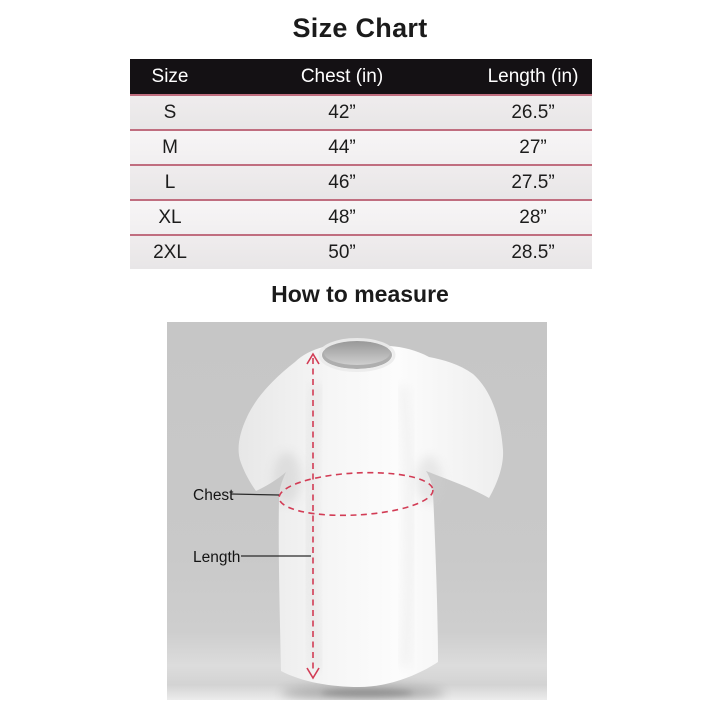 The image size is (720, 720). I want to click on size-cell: M, so click(170, 147).